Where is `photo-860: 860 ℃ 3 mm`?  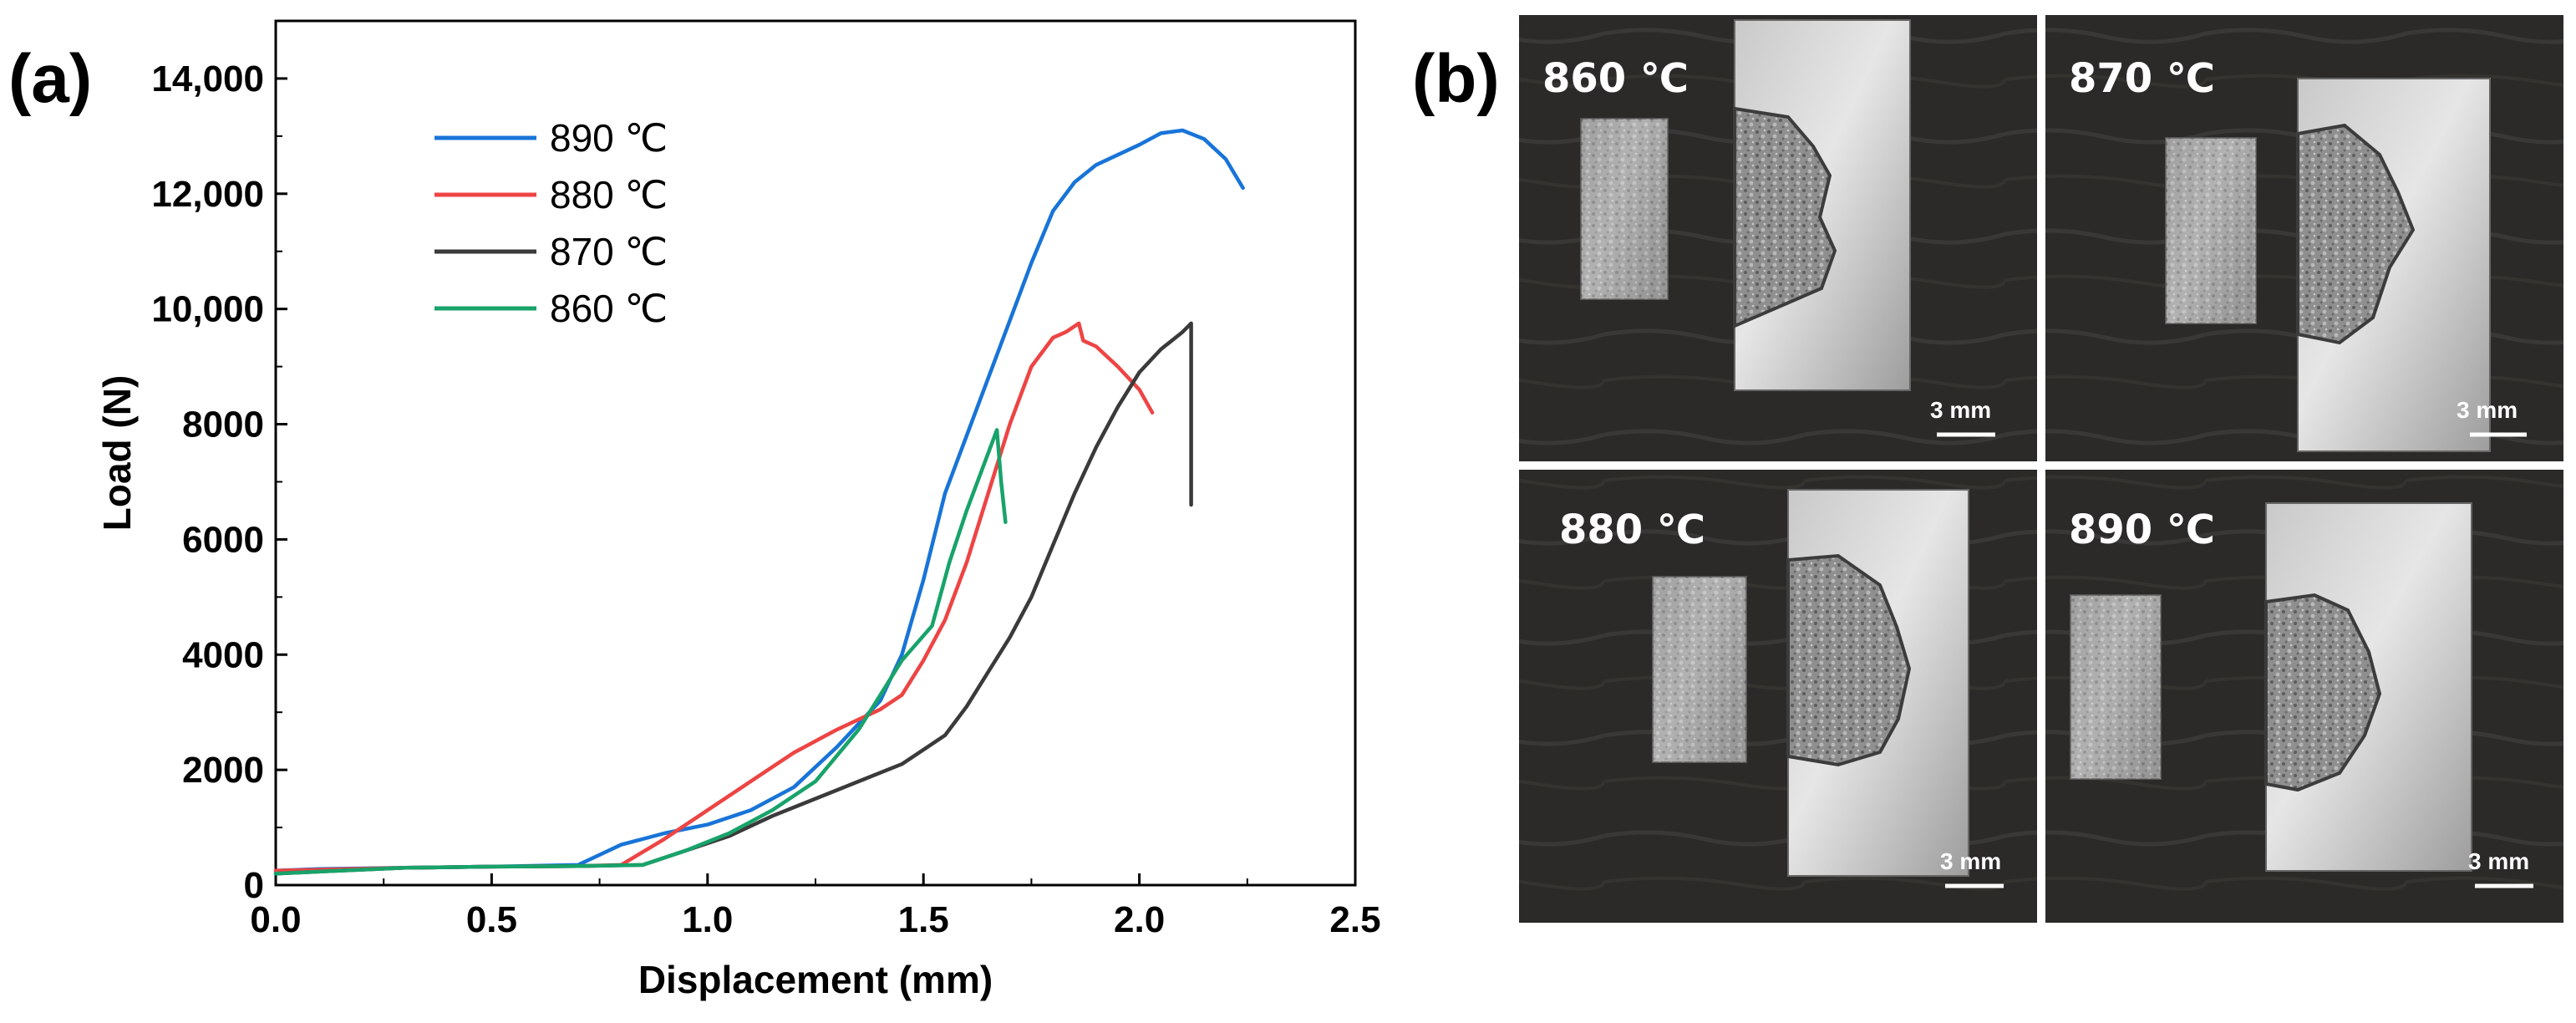 photo-860: 860 ℃ 3 mm is located at coordinates (1778, 238).